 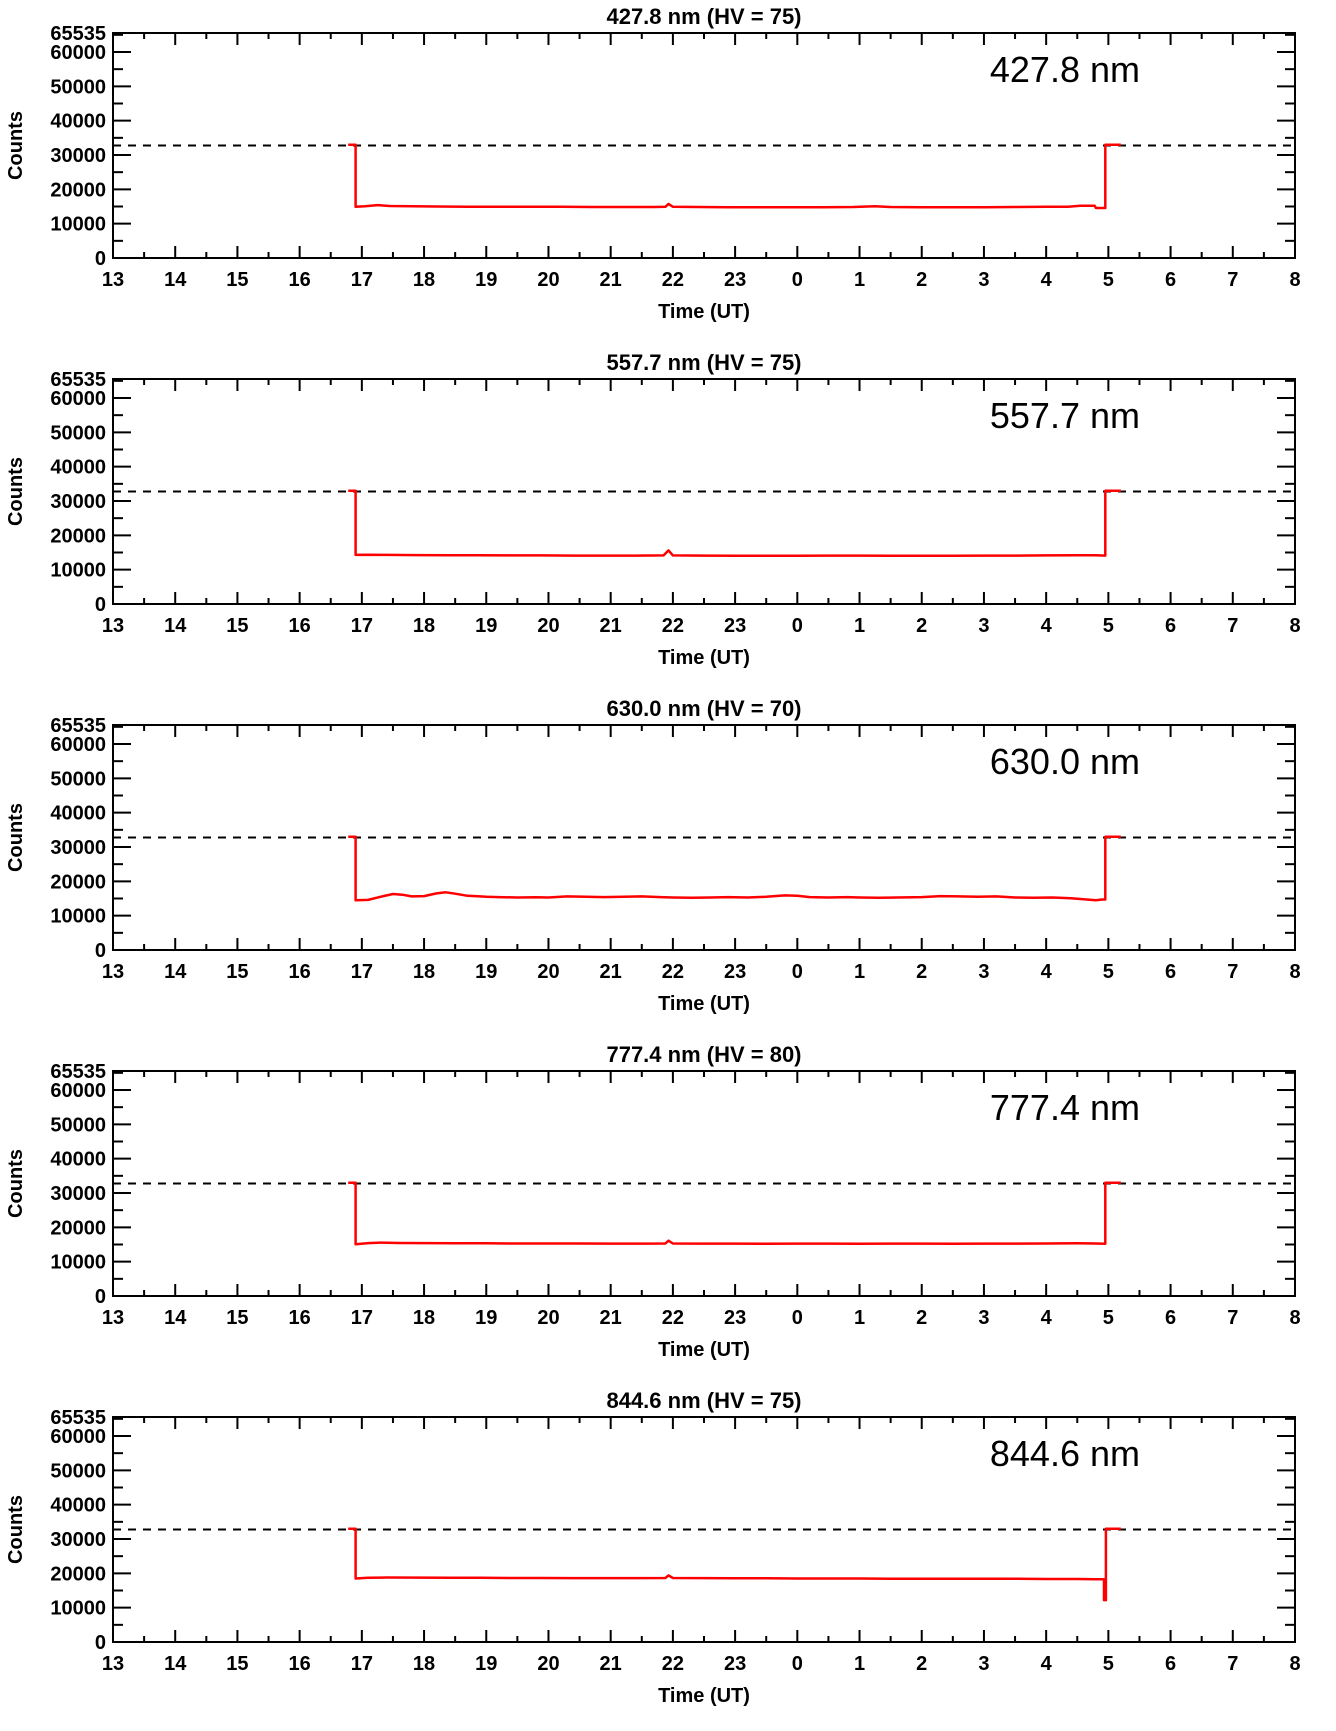 I want to click on x-tick-label: 6, so click(x=1170, y=280).